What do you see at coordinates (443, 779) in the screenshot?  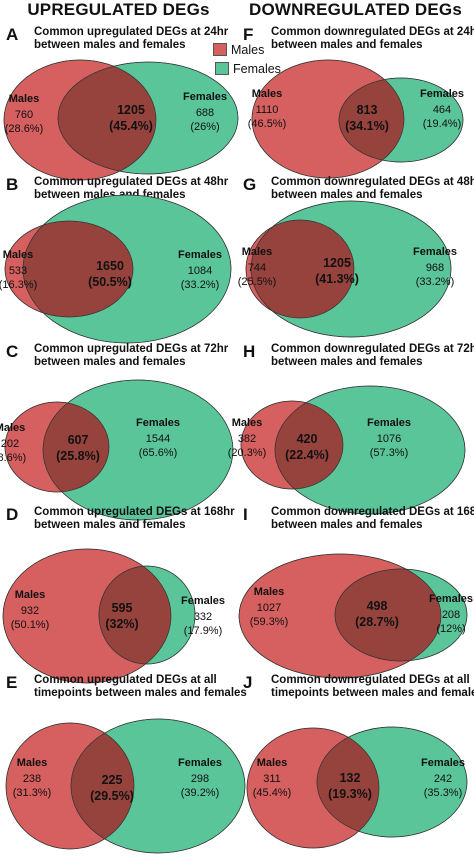 I see `females-count: 242` at bounding box center [443, 779].